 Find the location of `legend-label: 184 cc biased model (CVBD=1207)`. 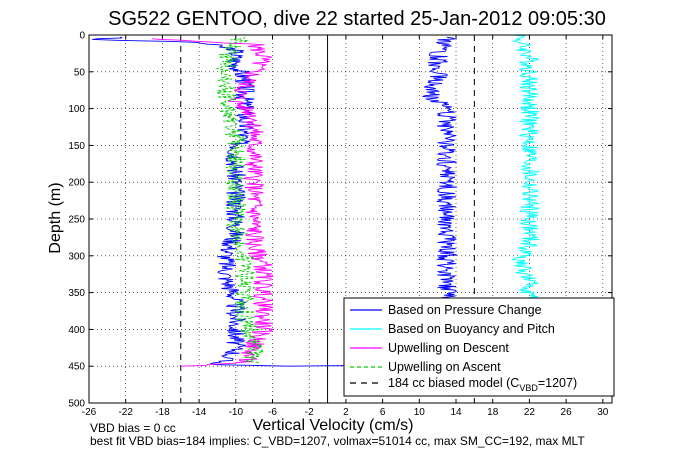

legend-label: 184 cc biased model (CVBD=1207) is located at coordinates (482, 384).